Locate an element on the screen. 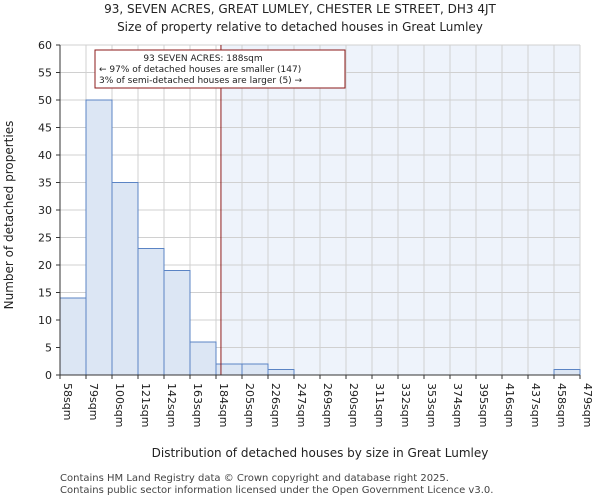 This screenshot has width=600, height=500. x-tick-label: 332sqm is located at coordinates (405, 405).